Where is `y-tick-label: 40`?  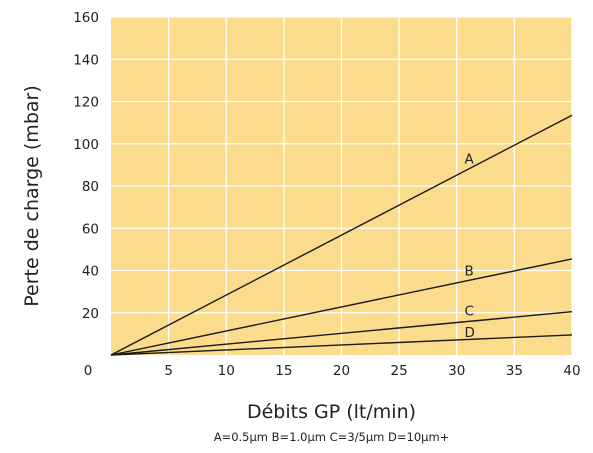 y-tick-label: 40 is located at coordinates (90, 272).